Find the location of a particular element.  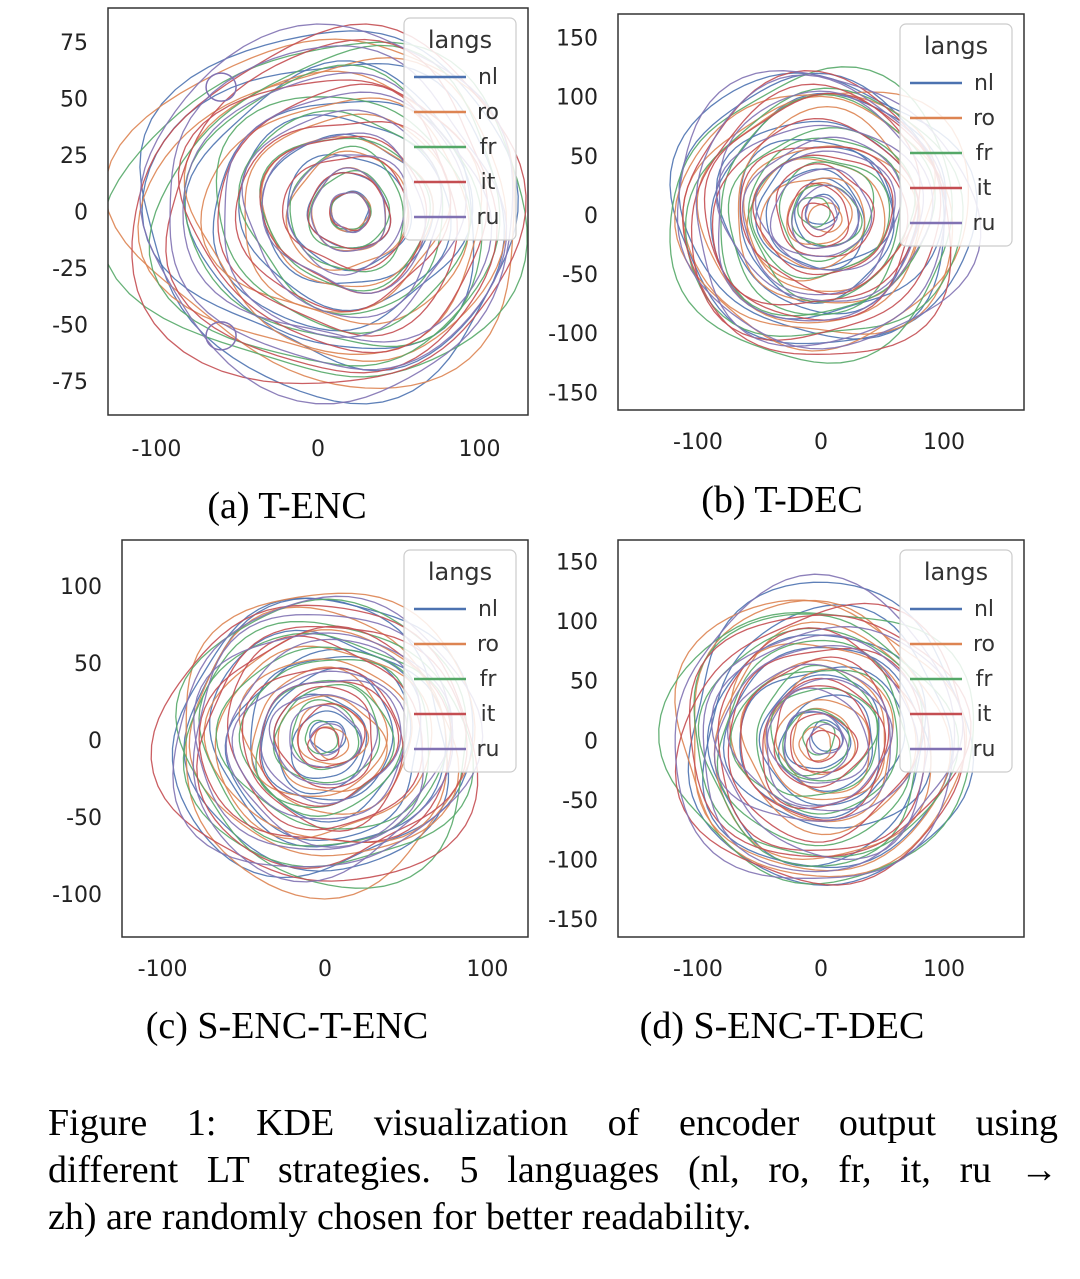

legend-label-fr: fr is located at coordinates (985, 679).